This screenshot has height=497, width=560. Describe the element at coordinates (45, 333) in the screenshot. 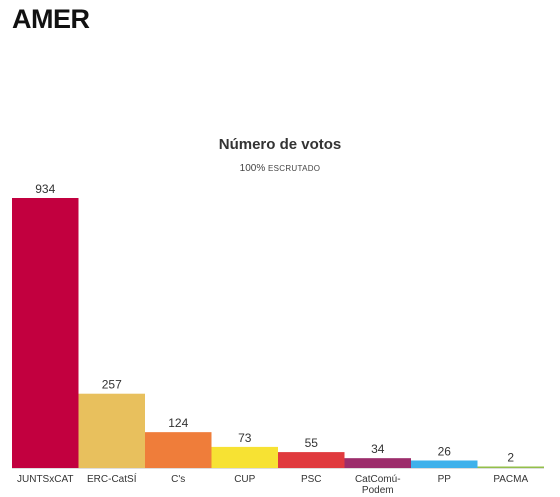

I see `bar-juntsxcat` at that location.